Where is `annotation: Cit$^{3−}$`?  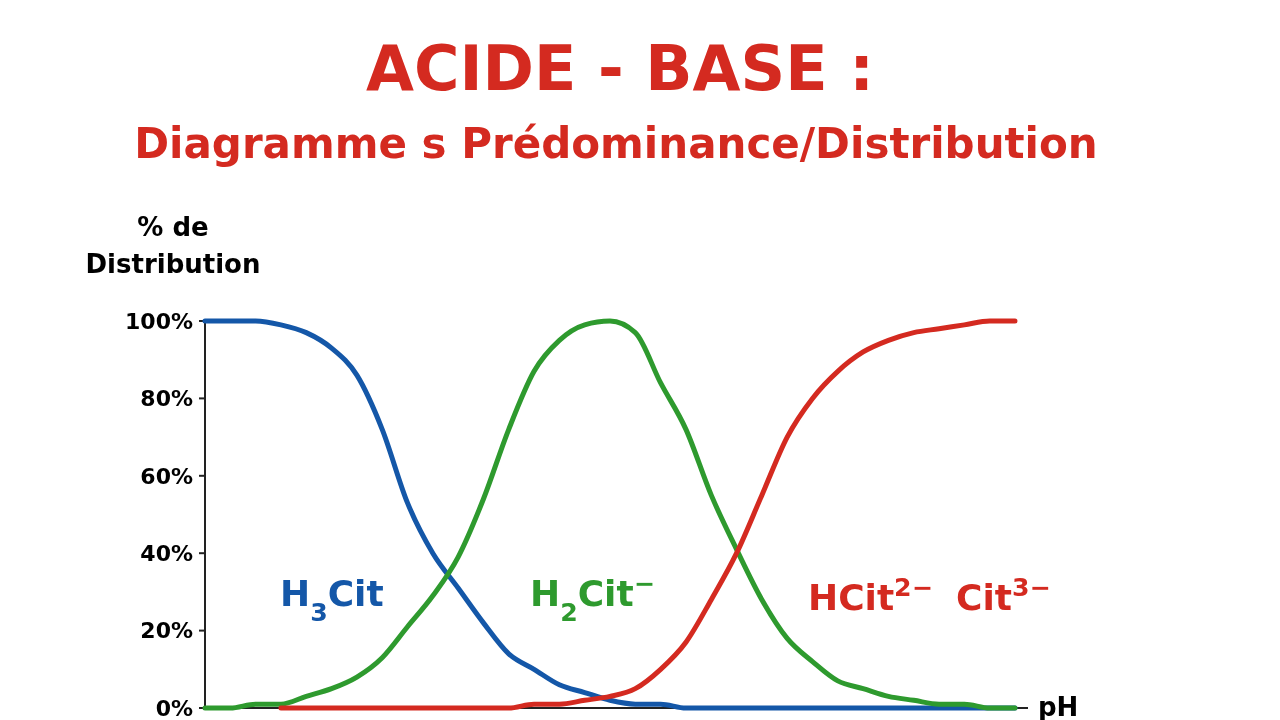 annotation: Cit$^{3−}$ is located at coordinates (1003, 595).